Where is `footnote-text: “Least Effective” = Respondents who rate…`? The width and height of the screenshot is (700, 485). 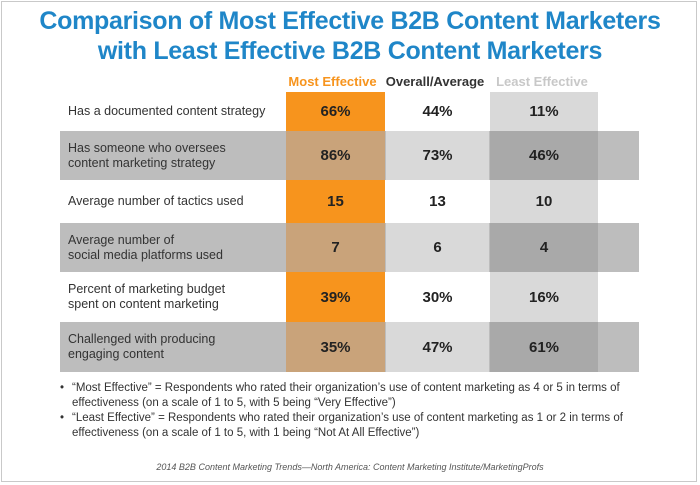 footnote-text: “Least Effective” = Respondents who rate… is located at coordinates (347, 425).